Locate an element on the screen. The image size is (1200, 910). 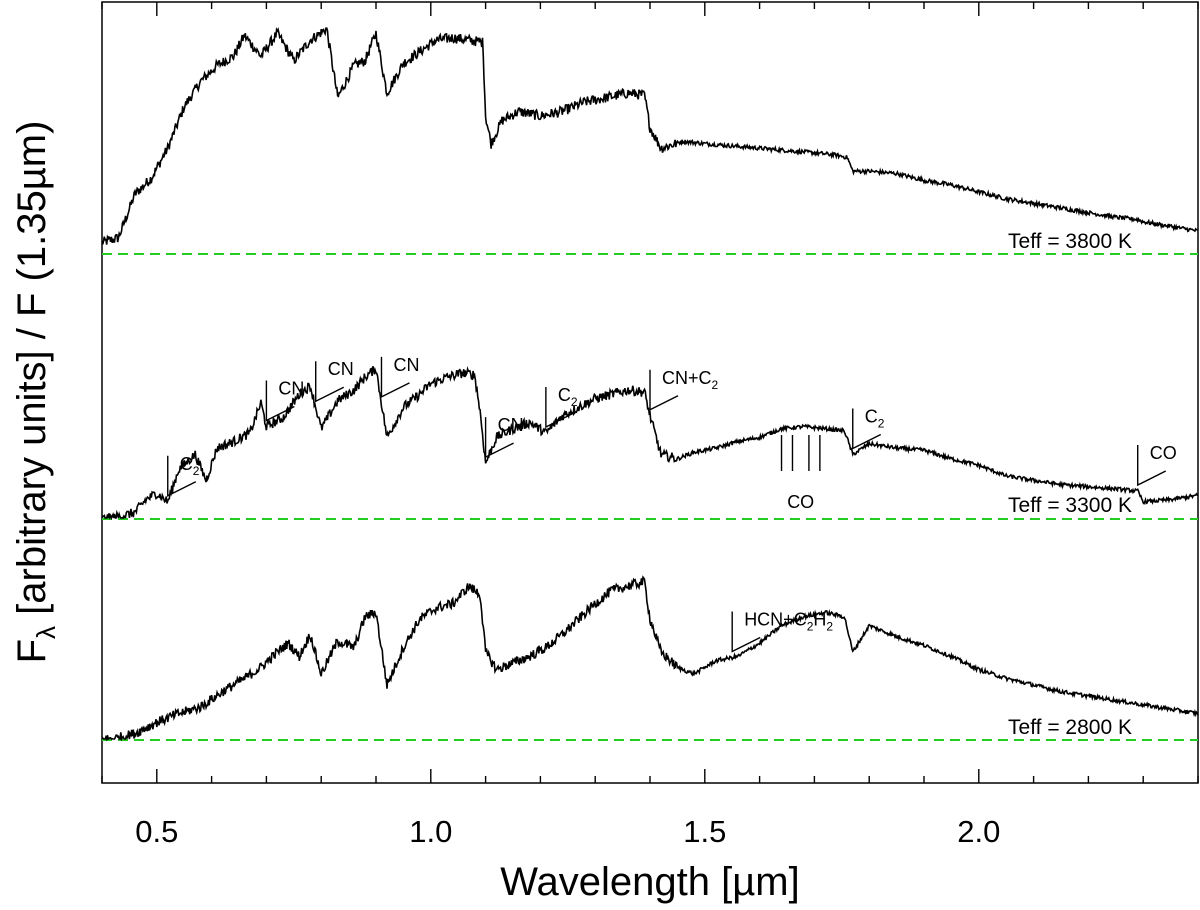
annotation-1: CN is located at coordinates (284, 400).